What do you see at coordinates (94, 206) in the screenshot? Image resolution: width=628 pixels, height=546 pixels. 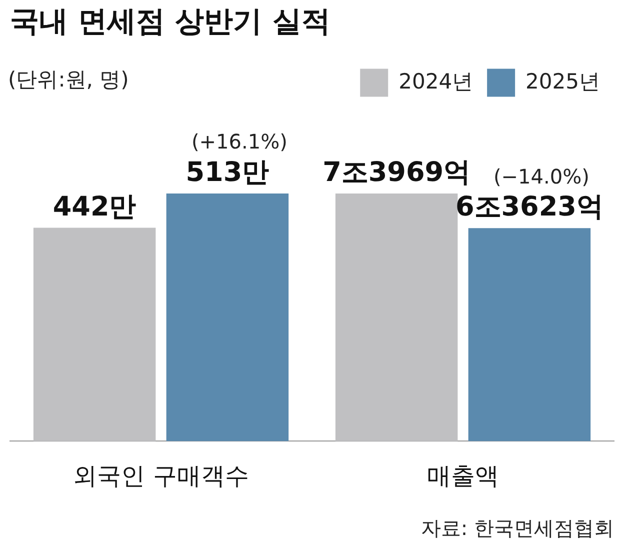 I see `data-label: 442만` at bounding box center [94, 206].